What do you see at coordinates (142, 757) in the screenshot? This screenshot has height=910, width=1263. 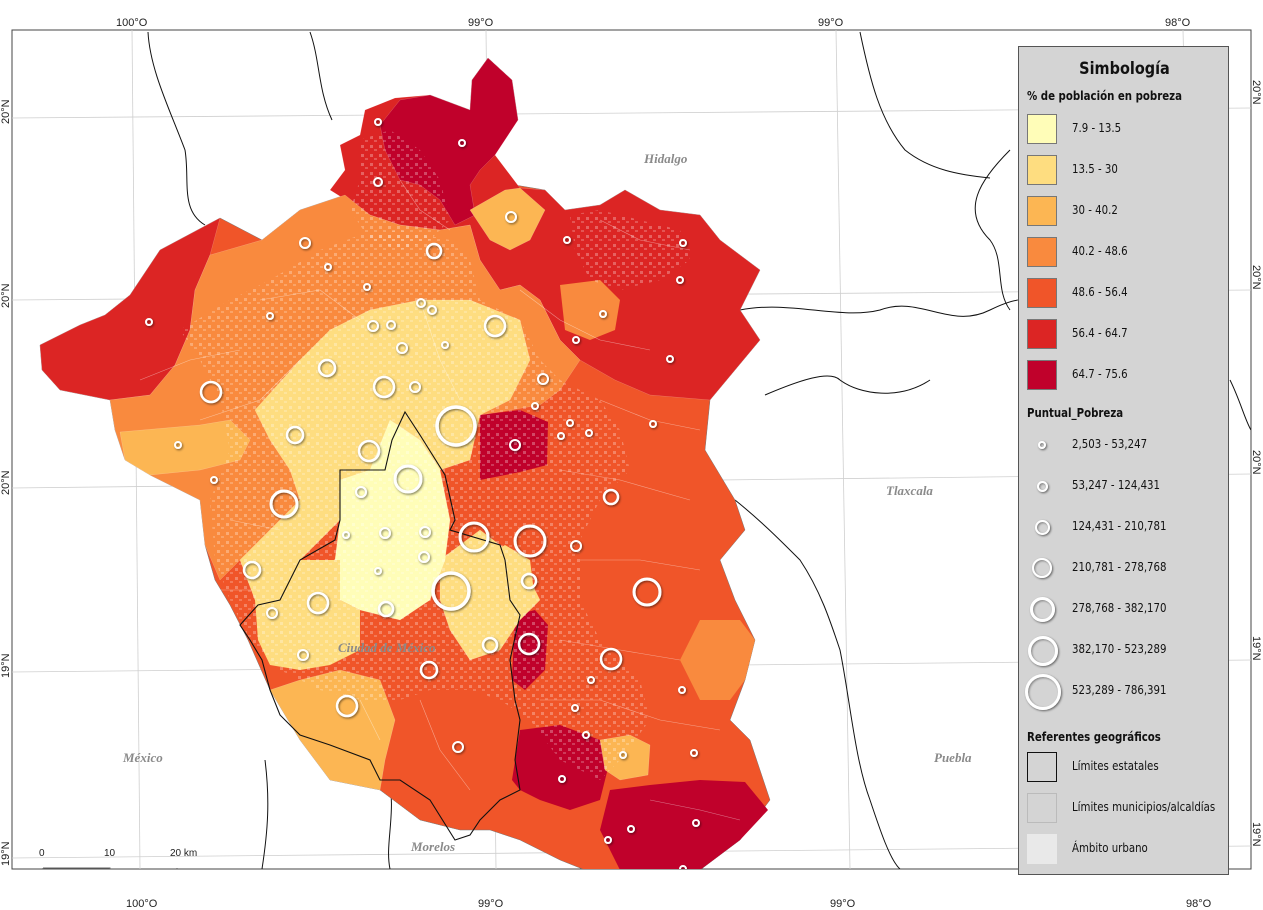 I see `label-mexico: México` at bounding box center [142, 757].